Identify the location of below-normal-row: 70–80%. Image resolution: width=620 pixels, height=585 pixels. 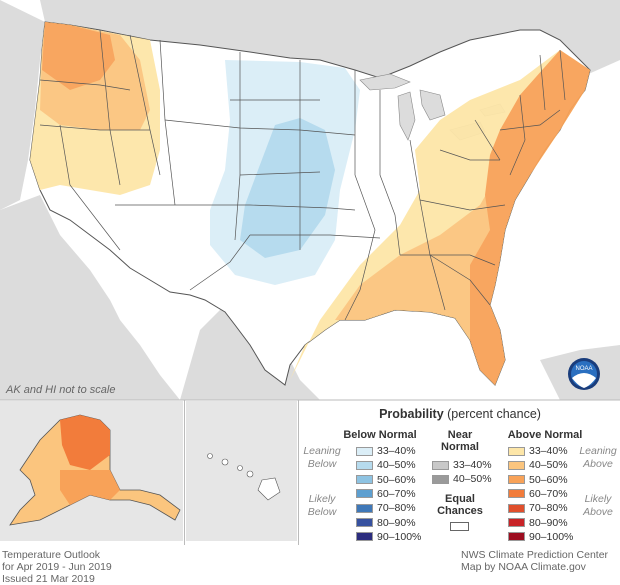
(386, 508).